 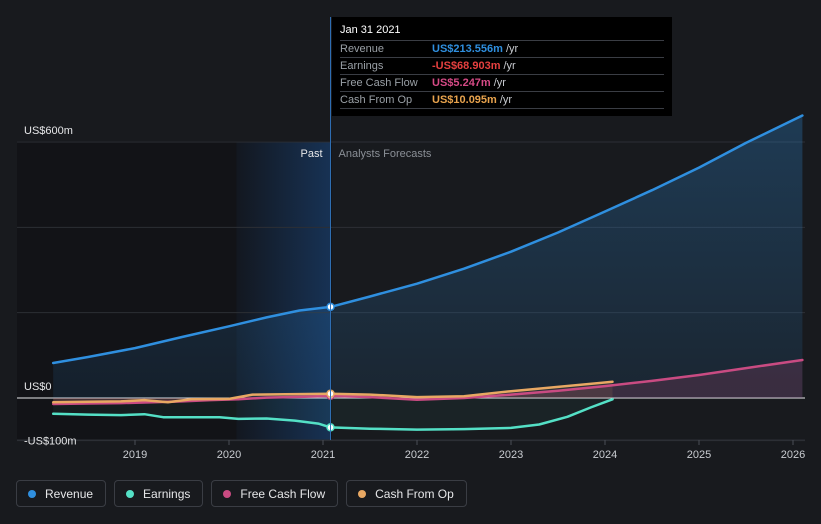 I want to click on x-tick-label: 2019, so click(x=135, y=455).